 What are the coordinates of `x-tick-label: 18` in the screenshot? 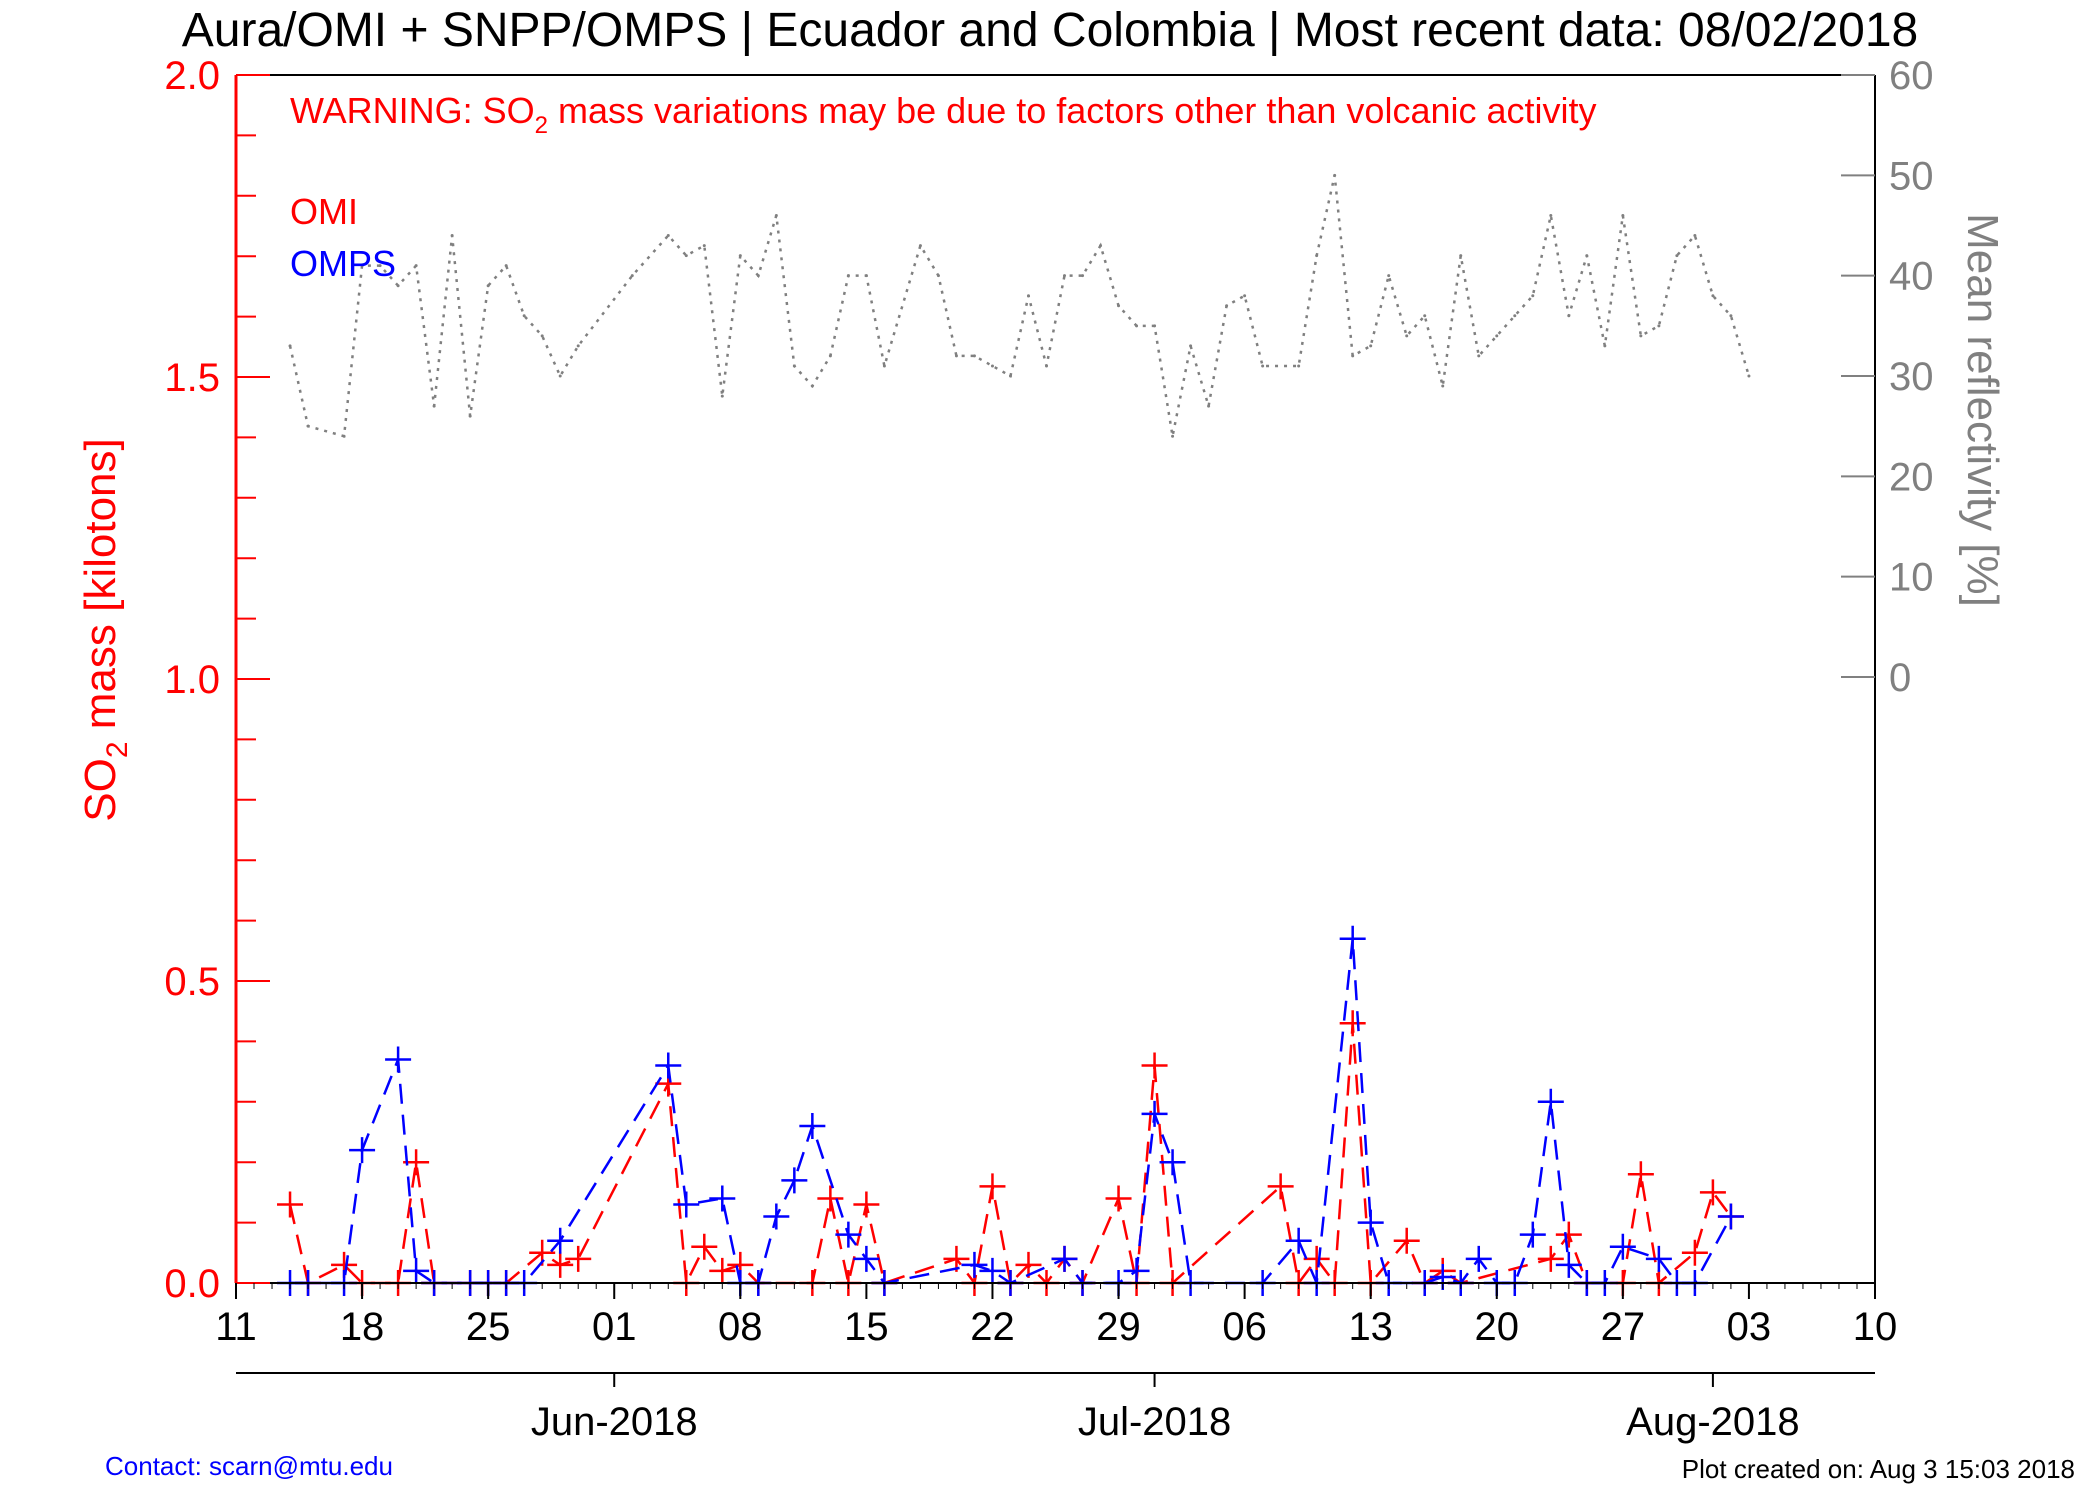 It's located at (362, 1327).